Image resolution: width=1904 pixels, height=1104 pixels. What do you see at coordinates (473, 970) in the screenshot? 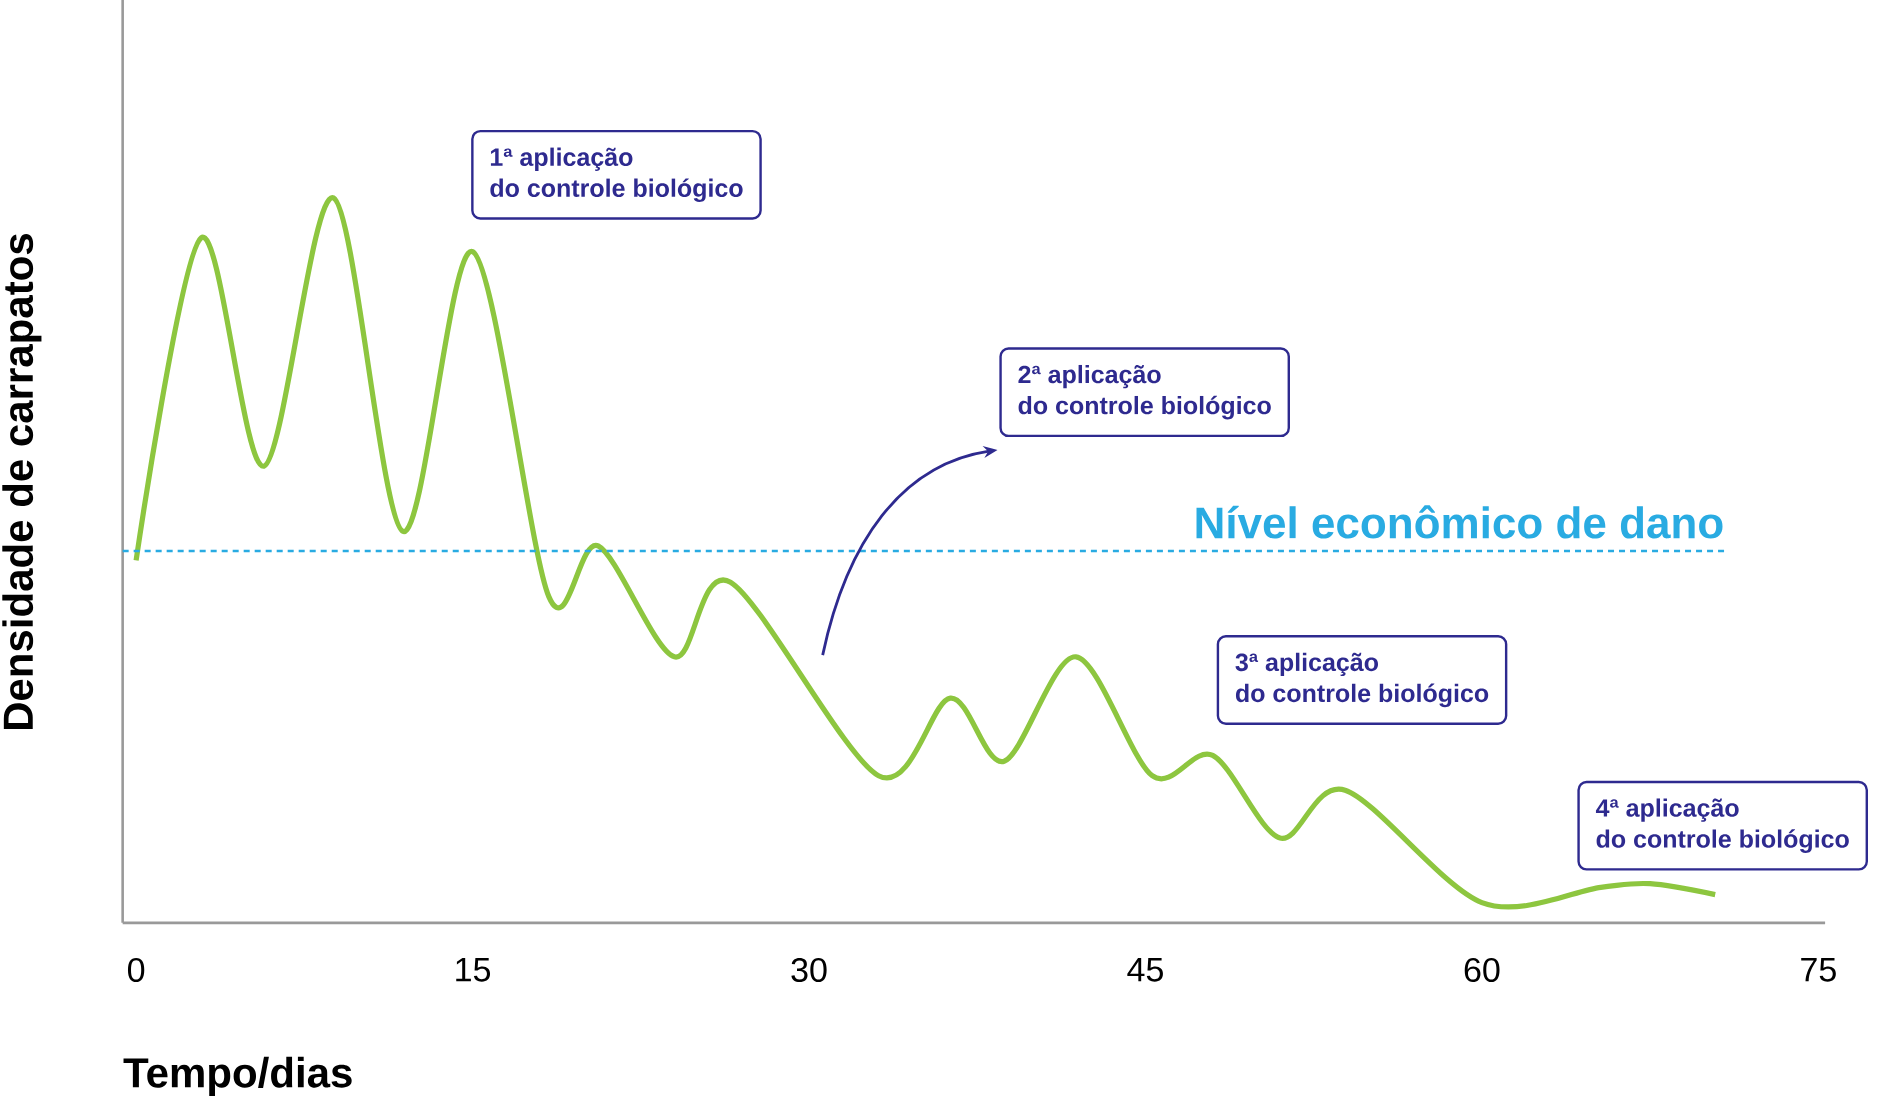
I see `x-tick-label: 15` at bounding box center [473, 970].